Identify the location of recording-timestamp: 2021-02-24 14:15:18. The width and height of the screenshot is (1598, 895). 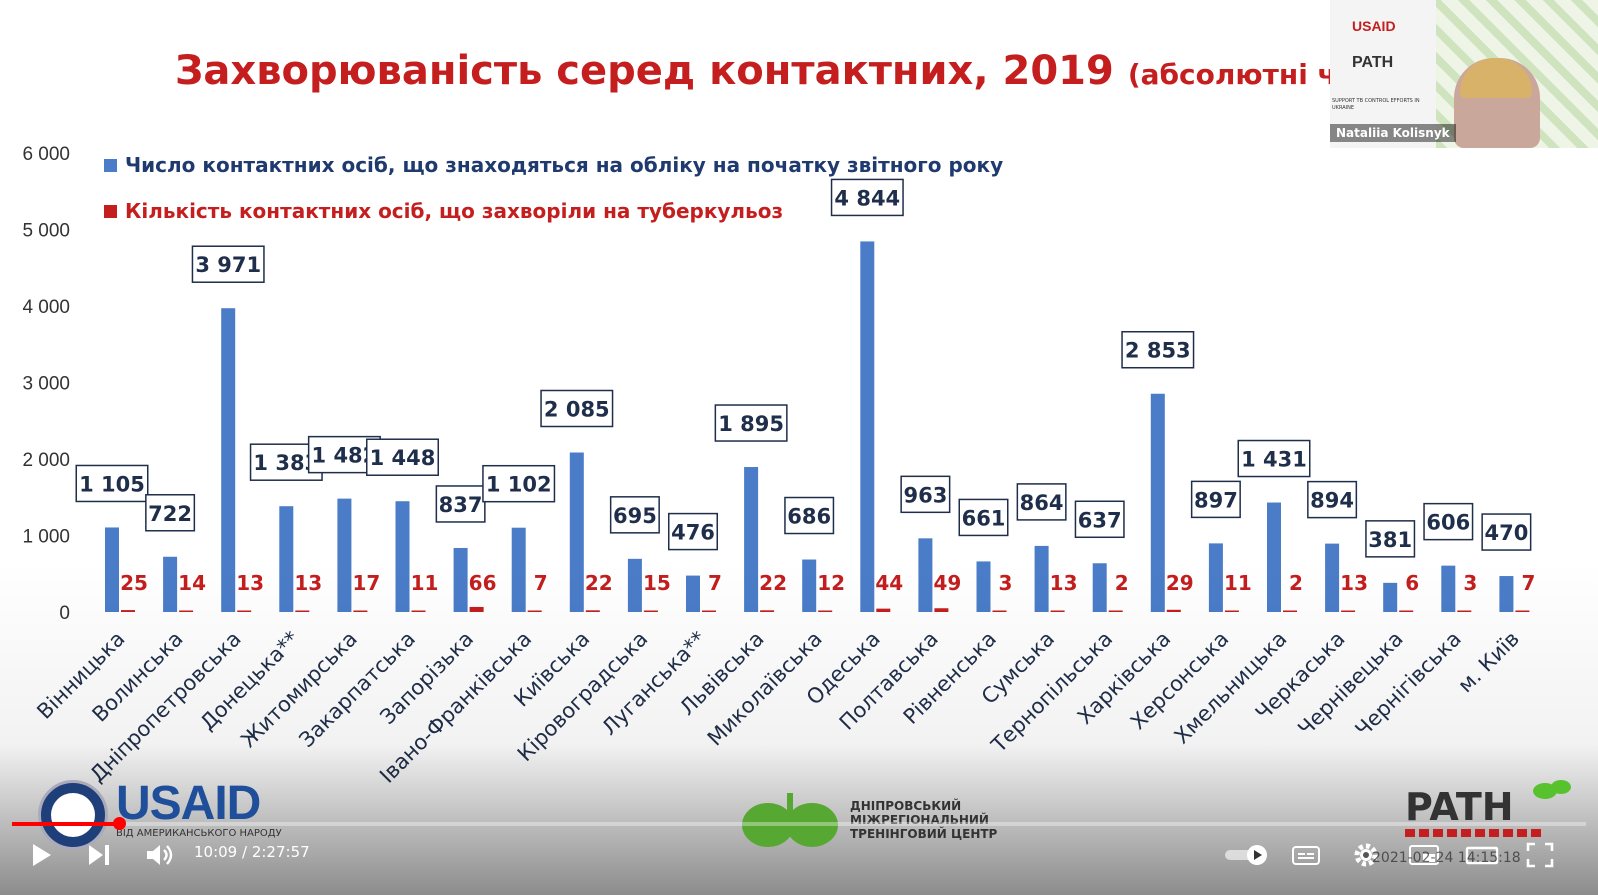
(1446, 858).